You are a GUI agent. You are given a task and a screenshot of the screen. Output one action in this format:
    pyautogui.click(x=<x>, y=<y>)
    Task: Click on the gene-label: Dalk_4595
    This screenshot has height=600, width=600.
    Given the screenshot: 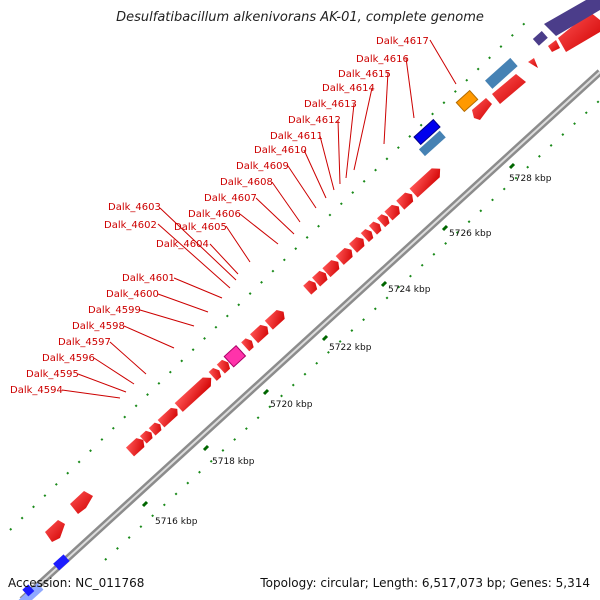 What is the action you would take?
    pyautogui.click(x=52, y=374)
    